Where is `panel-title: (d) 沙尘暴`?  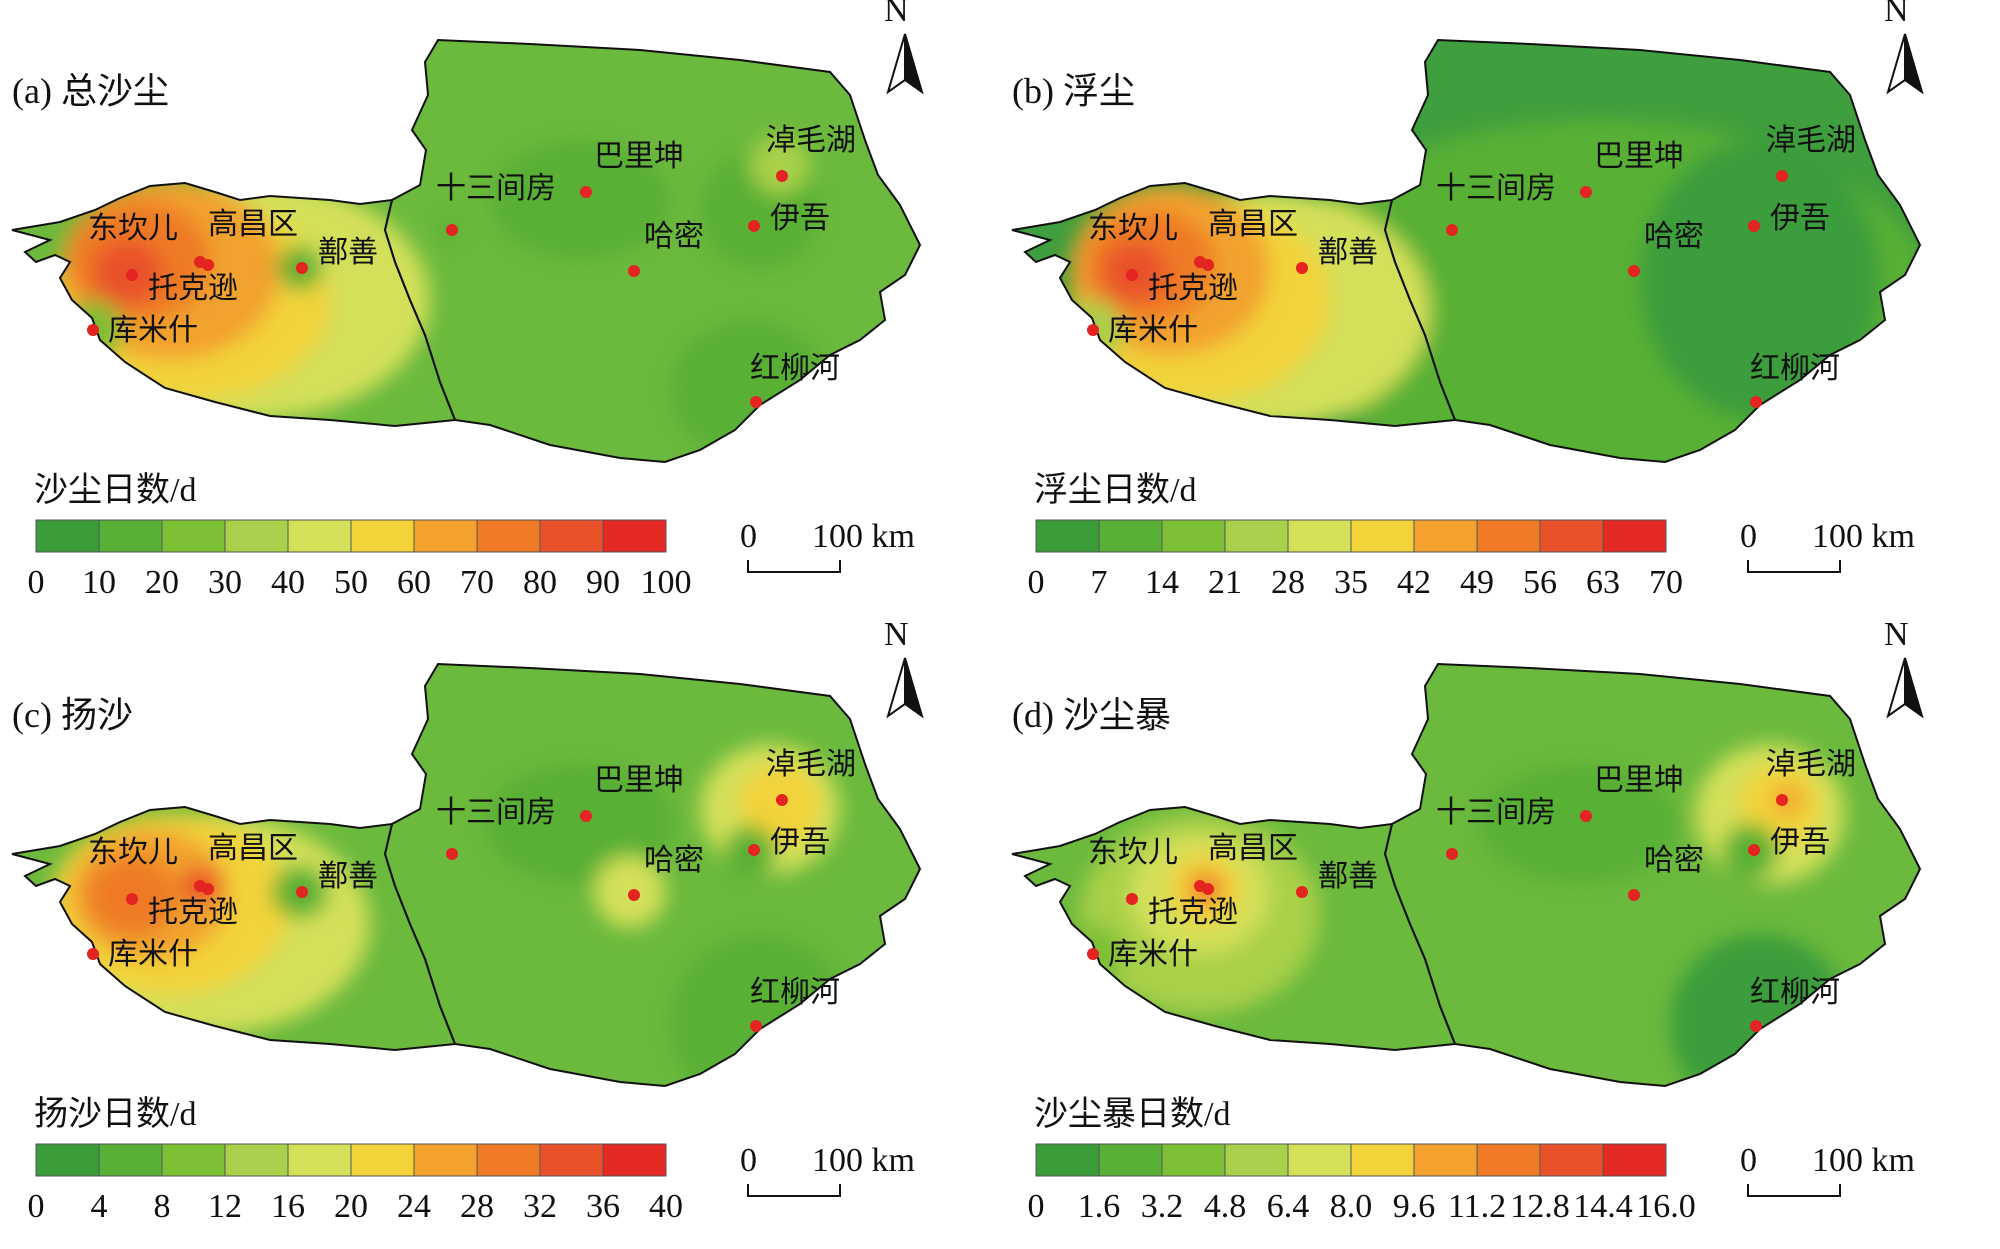
panel-title: (d) 沙尘暴 is located at coordinates (1091, 715).